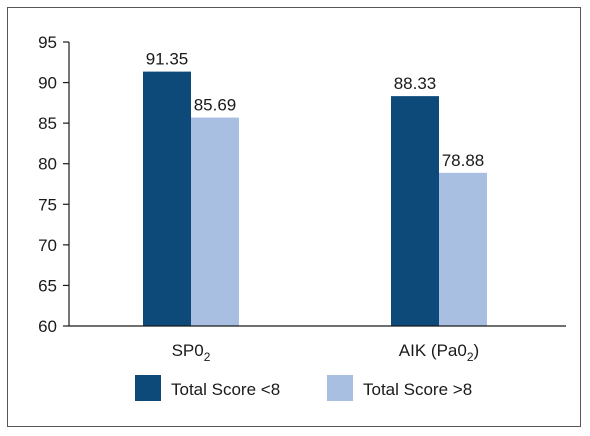  I want to click on y-tick-label: 90, so click(47, 83).